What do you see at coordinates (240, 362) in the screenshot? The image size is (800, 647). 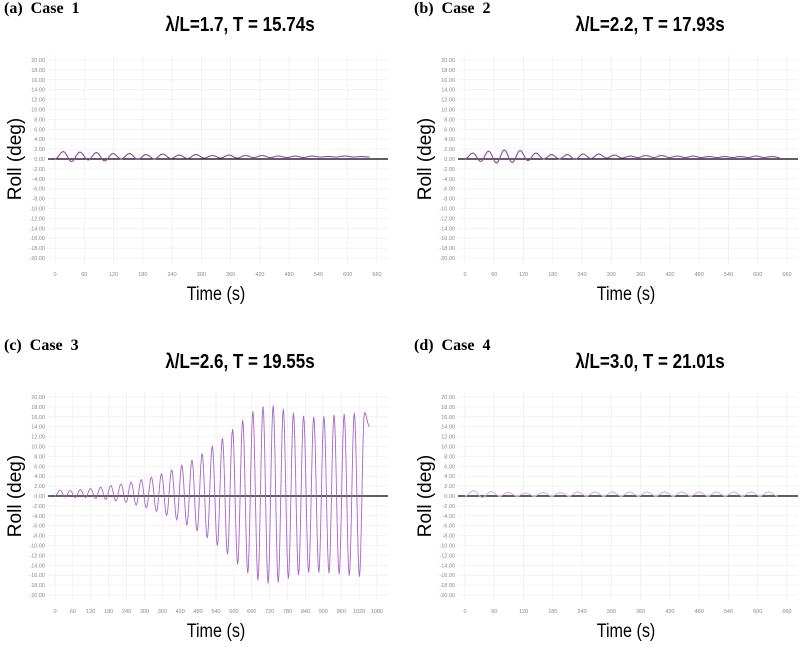 I see `chart-title: λ/L=2.6, T = 19.55s` at bounding box center [240, 362].